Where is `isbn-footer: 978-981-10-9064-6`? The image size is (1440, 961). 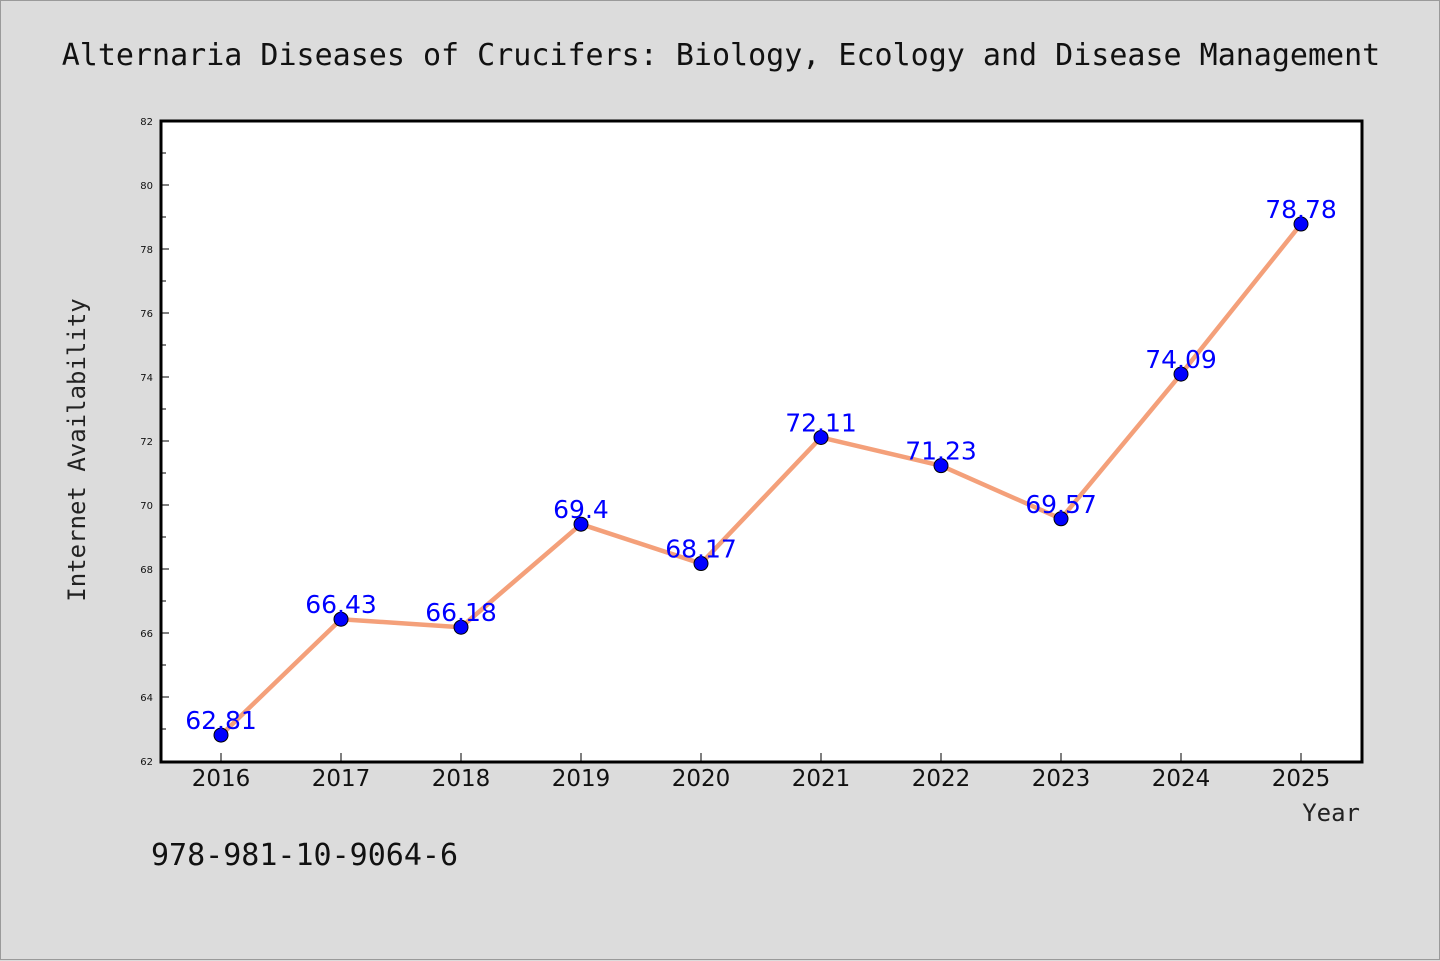 isbn-footer: 978-981-10-9064-6 is located at coordinates (304, 855).